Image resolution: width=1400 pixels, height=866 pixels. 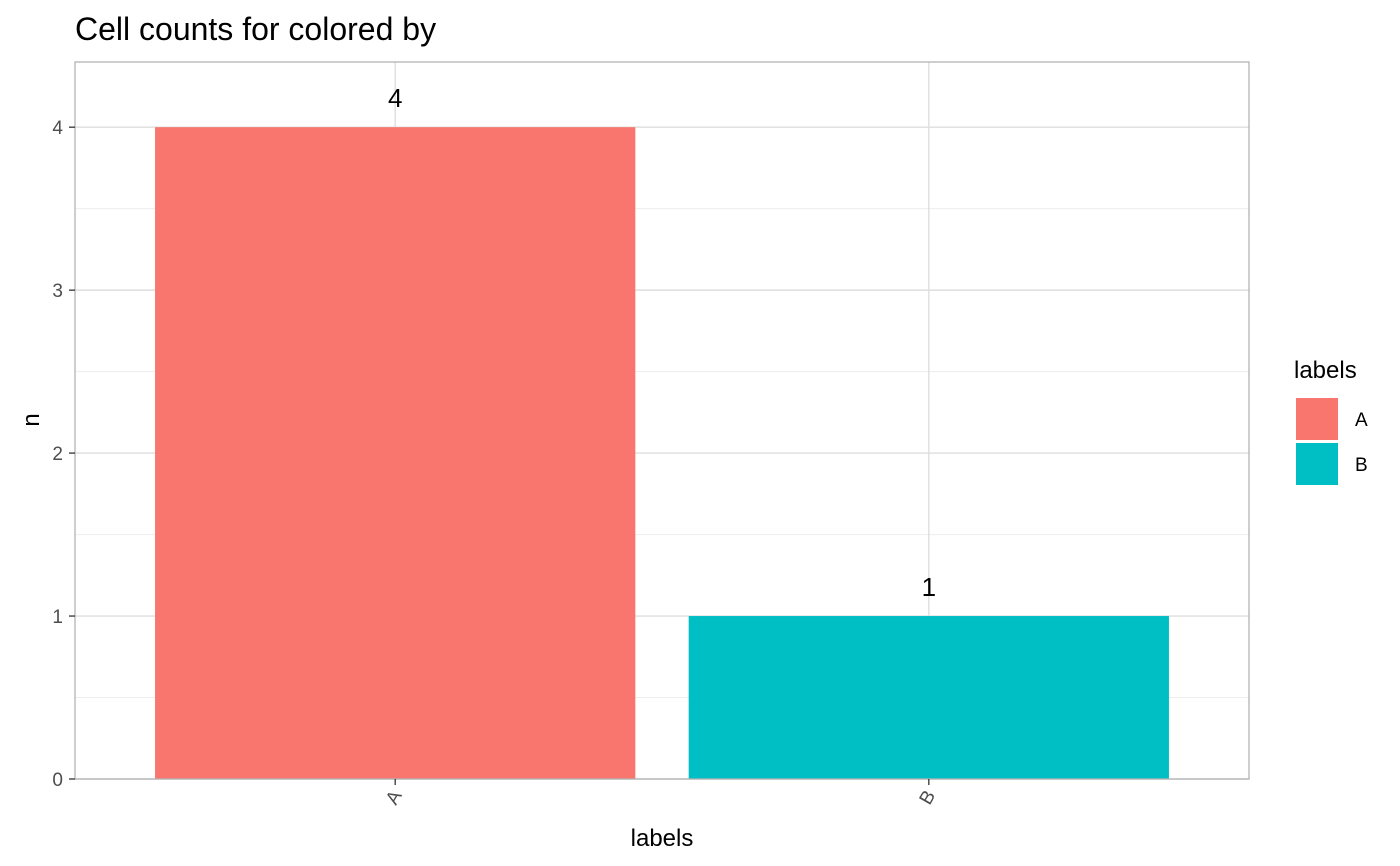 What do you see at coordinates (255, 29) in the screenshot?
I see `chart-title: Cell counts for colored by` at bounding box center [255, 29].